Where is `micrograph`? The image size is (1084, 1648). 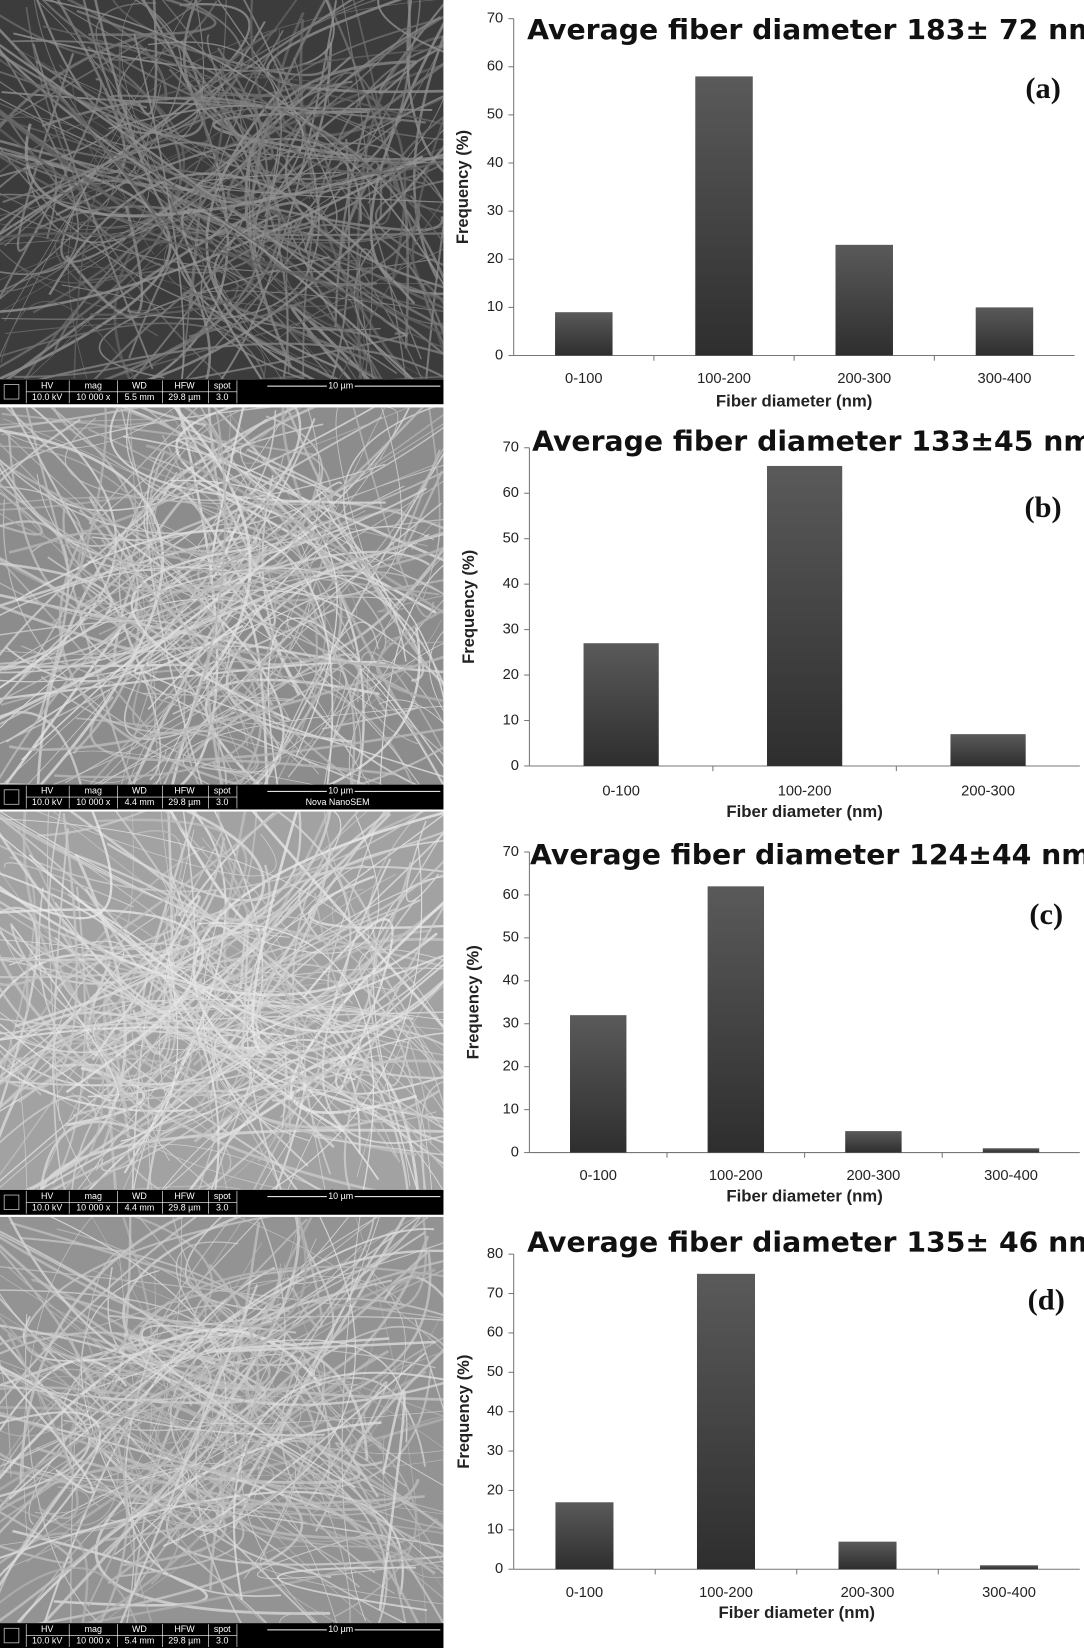
micrograph is located at coordinates (222, 1420).